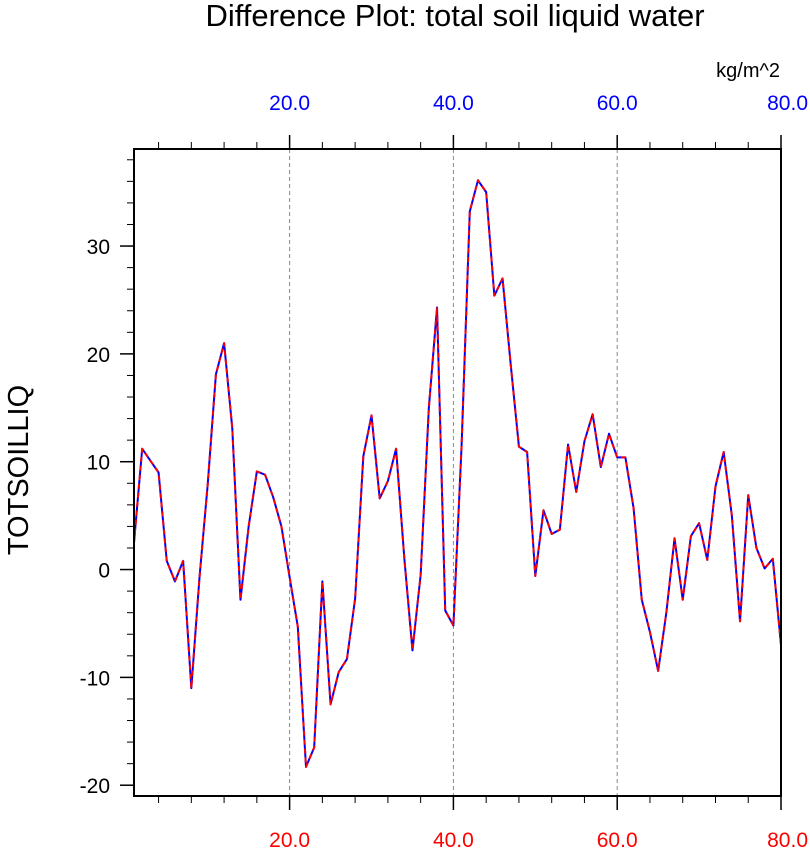  Describe the element at coordinates (98, 463) in the screenshot. I see `y-tick-label: 10` at that location.